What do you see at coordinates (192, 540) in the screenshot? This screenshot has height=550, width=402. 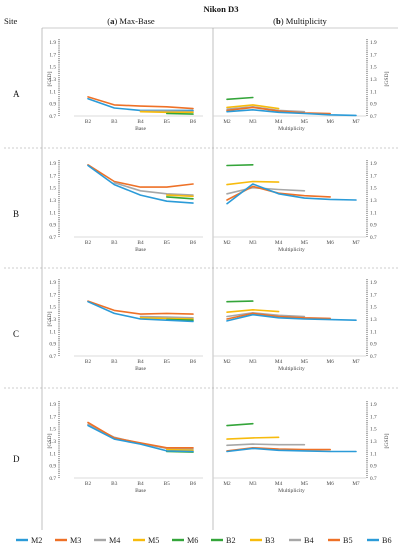 I see `legend-label-m6: M6` at bounding box center [192, 540].